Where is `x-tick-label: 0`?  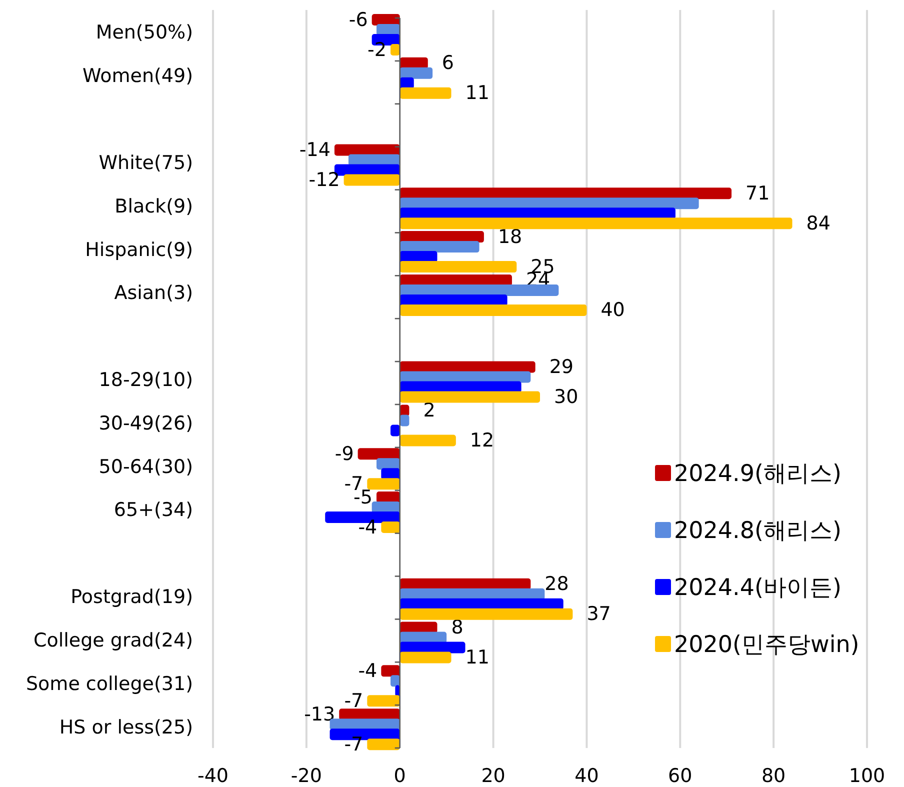
x-tick-label: 0 is located at coordinates (400, 776).